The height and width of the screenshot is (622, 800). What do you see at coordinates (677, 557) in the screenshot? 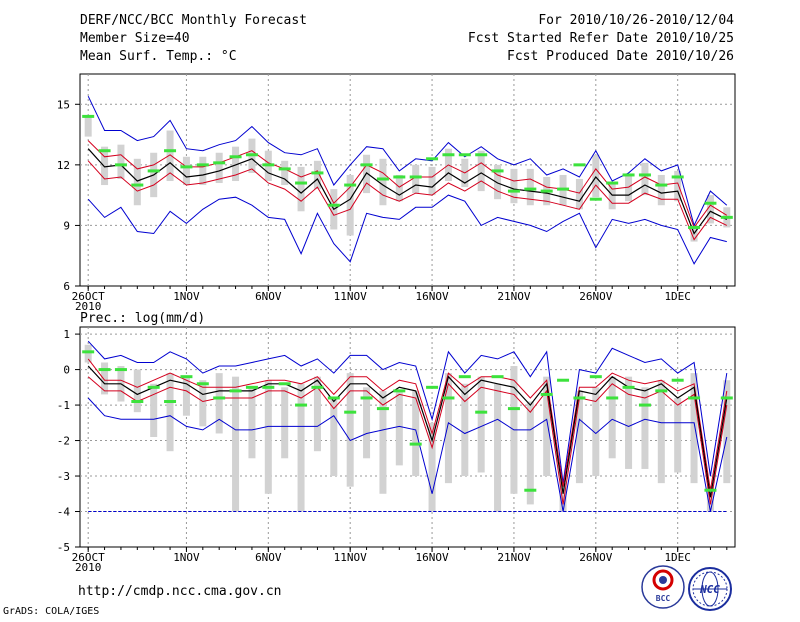
I see `prec-x-tick-label: 1DEC` at bounding box center [677, 557].